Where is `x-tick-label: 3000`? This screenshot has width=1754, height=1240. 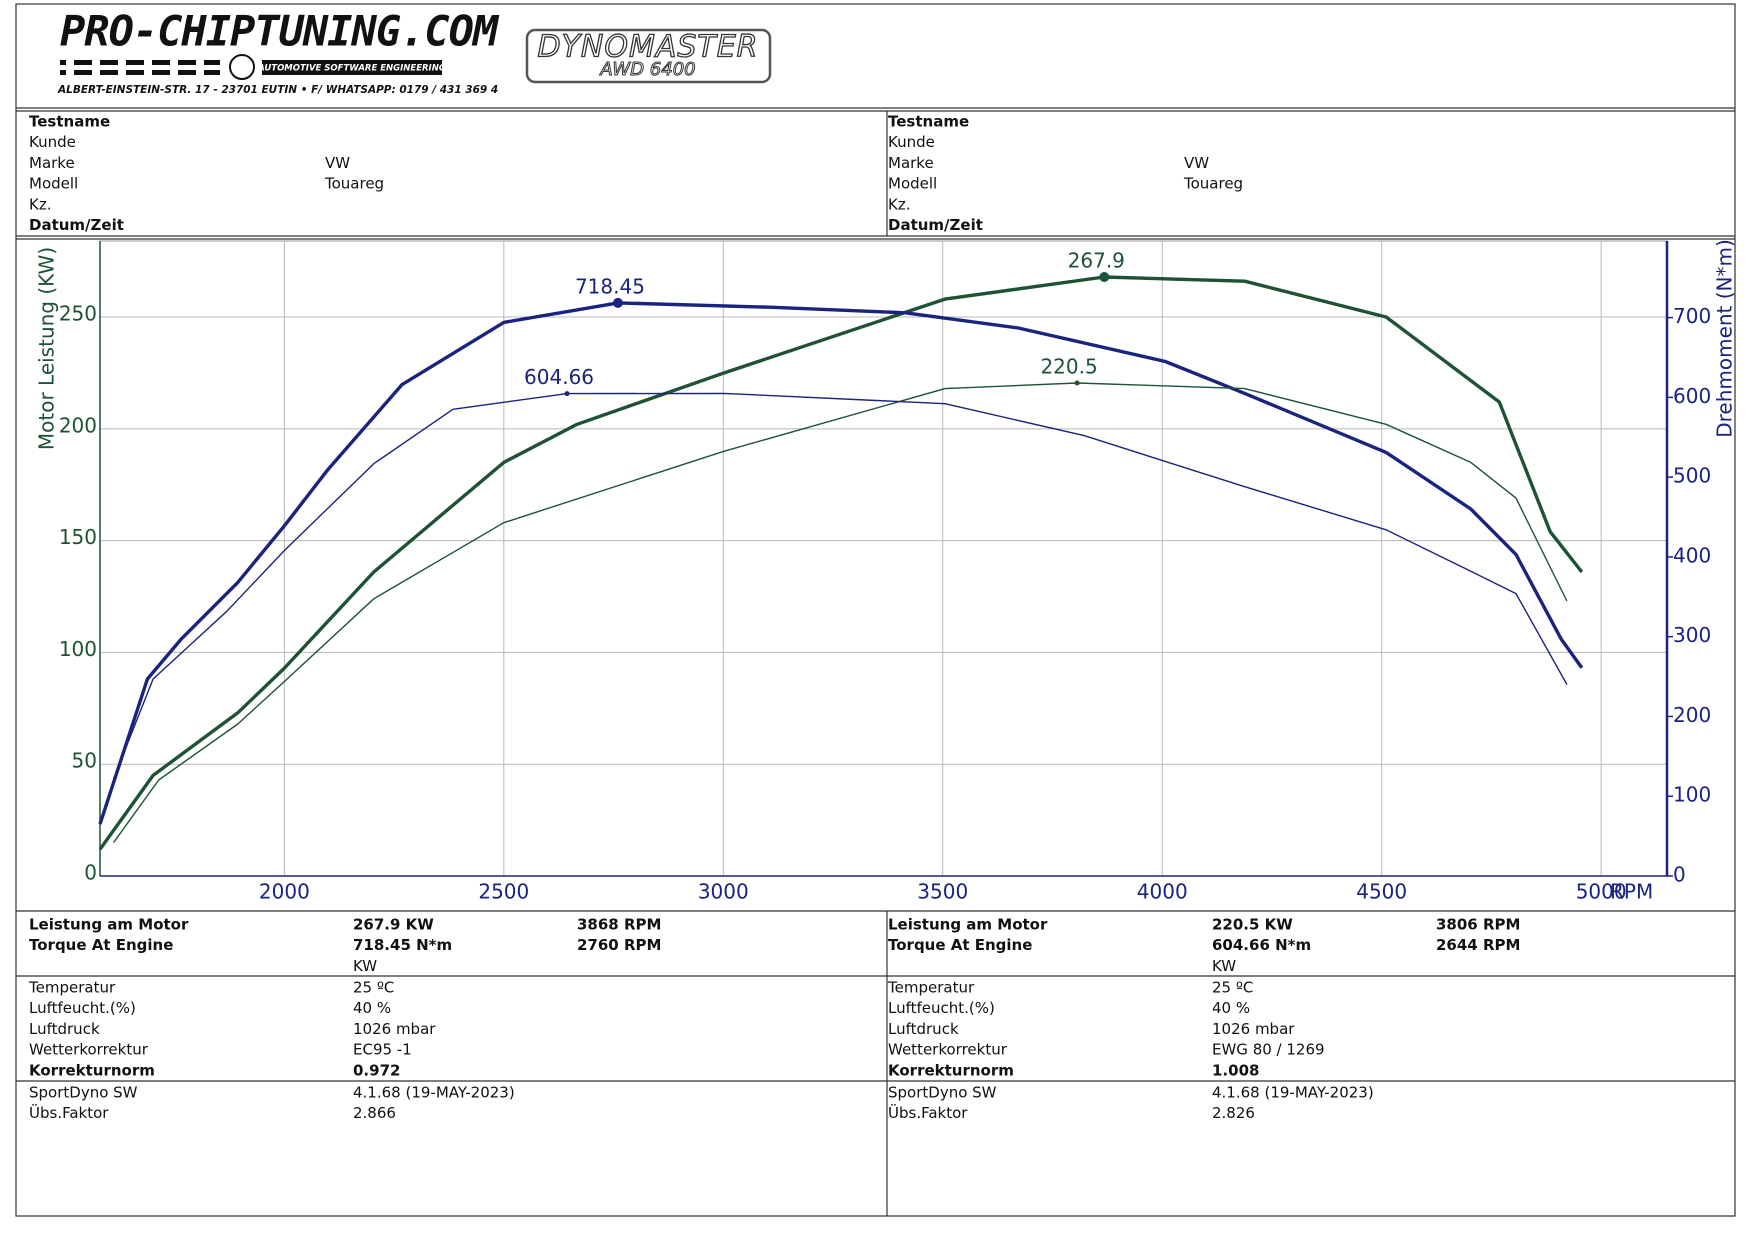
x-tick-label: 3000 is located at coordinates (723, 892).